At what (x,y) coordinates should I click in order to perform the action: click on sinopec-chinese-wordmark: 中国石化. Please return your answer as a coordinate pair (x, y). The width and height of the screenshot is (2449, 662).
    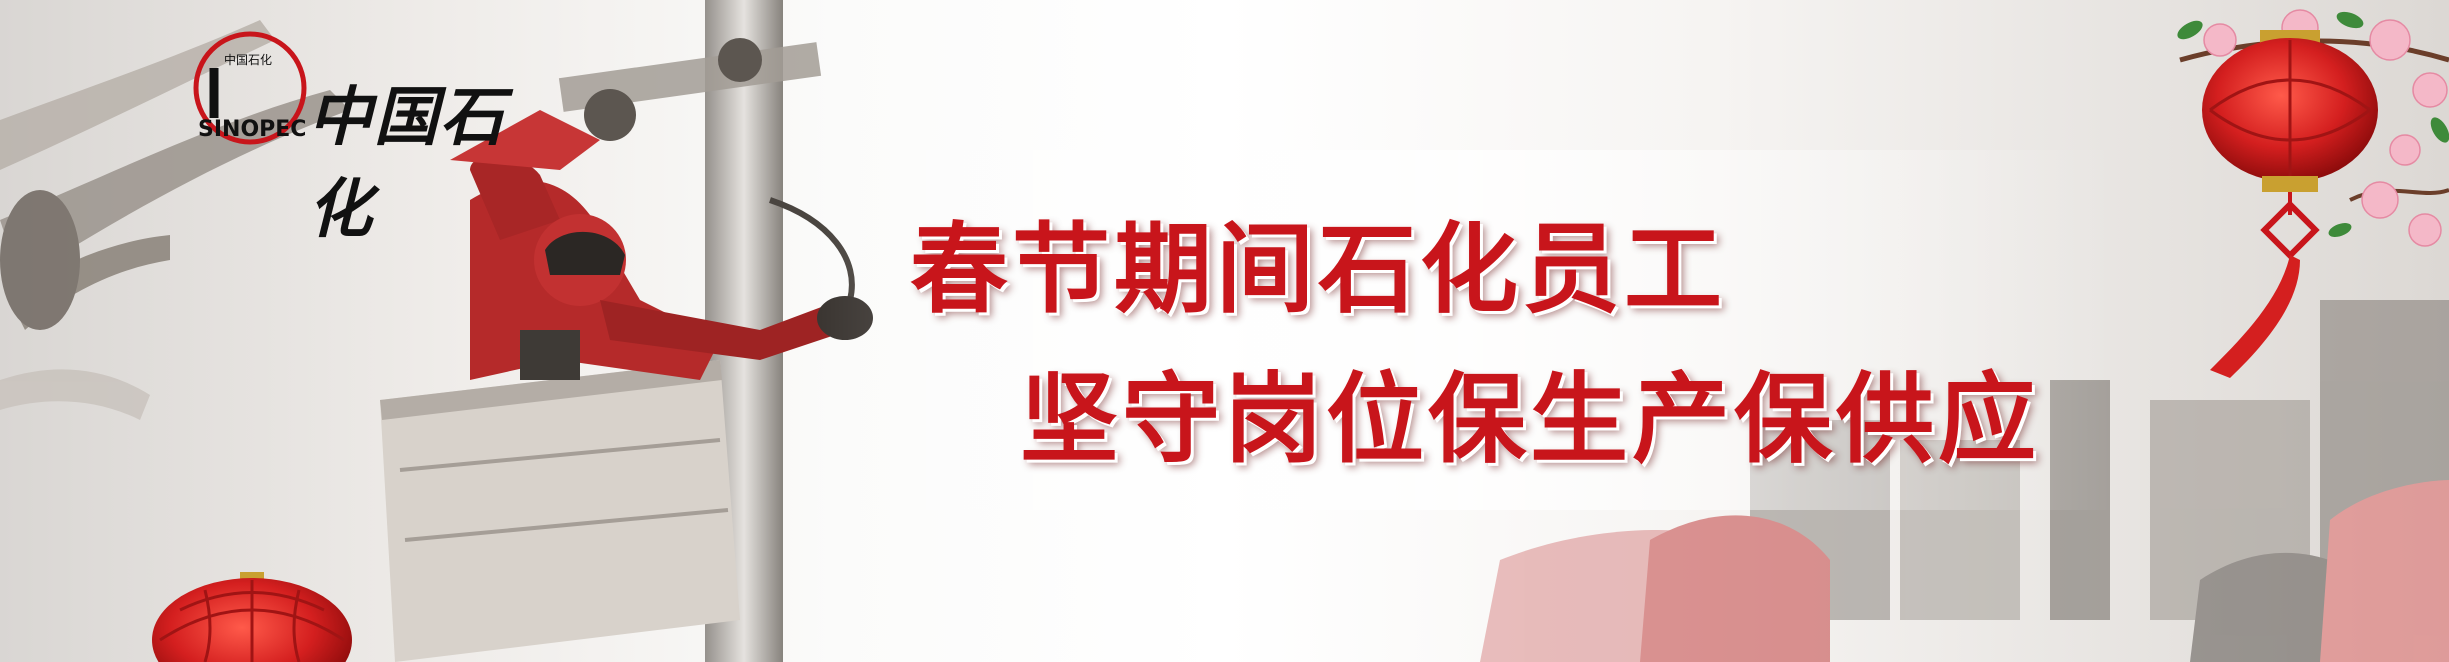
    Looking at the image, I should click on (407, 163).